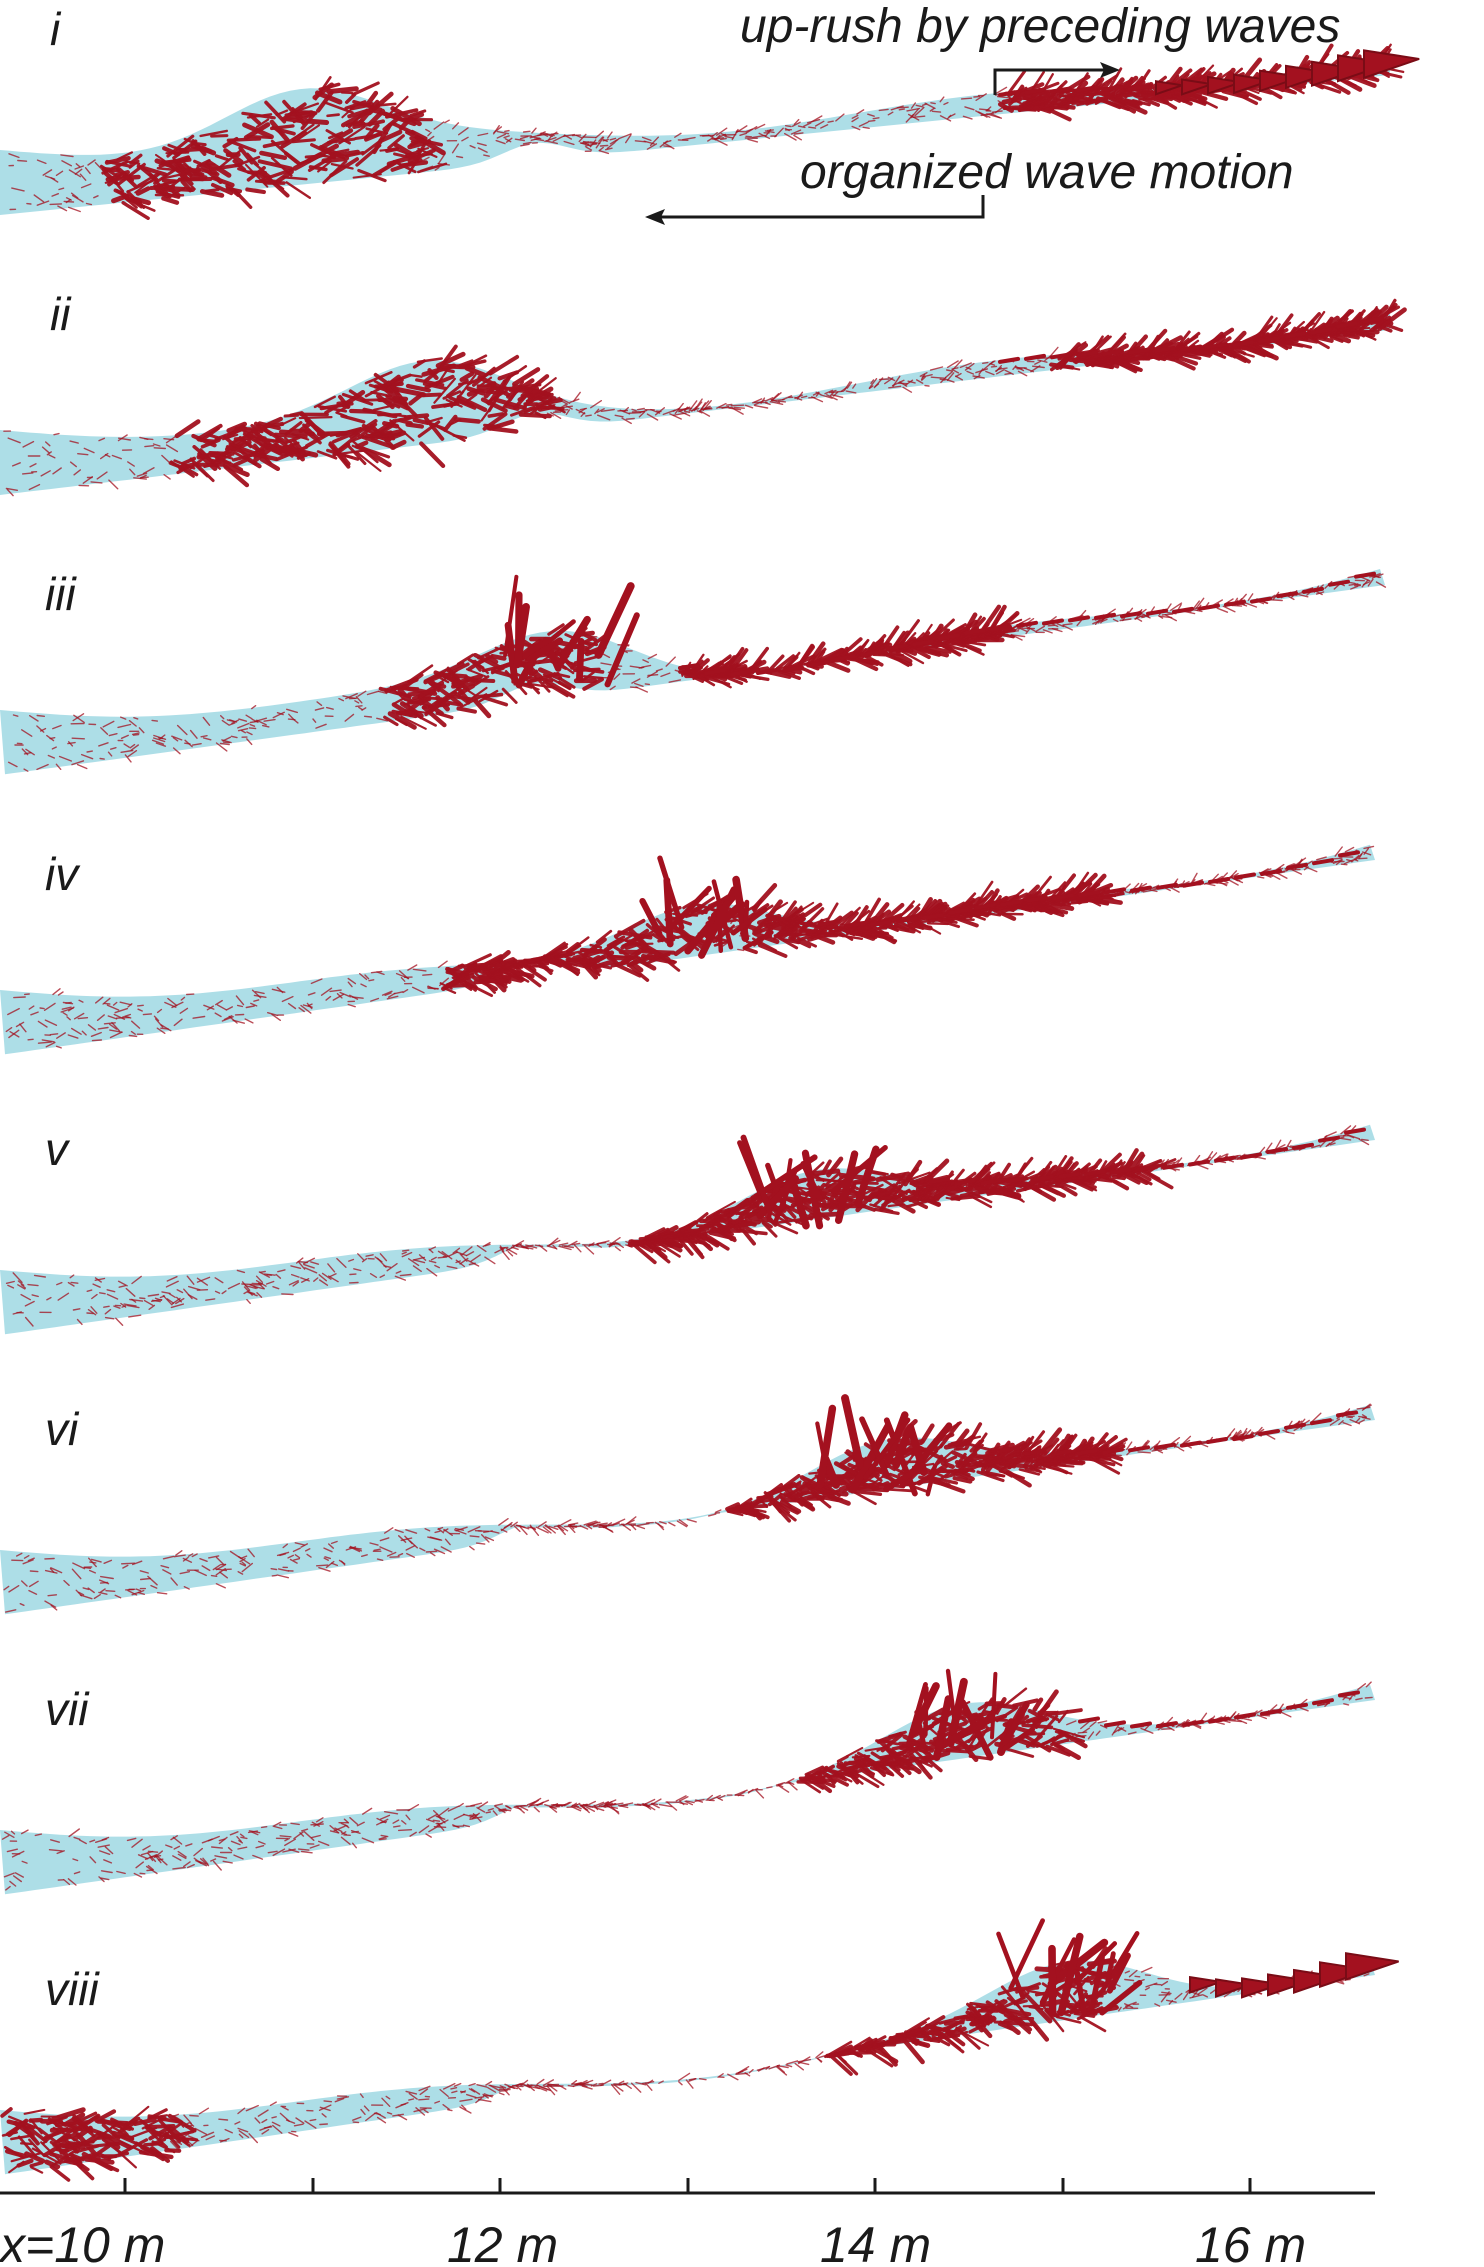  What do you see at coordinates (687, 1509) in the screenshot?
I see `water-body` at bounding box center [687, 1509].